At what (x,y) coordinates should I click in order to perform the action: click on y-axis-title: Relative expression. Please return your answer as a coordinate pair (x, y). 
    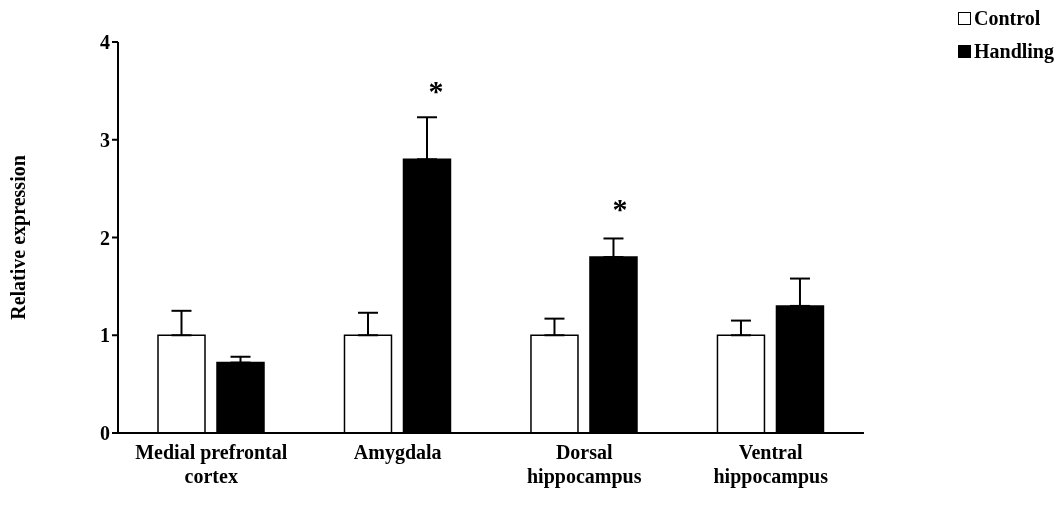
    Looking at the image, I should click on (19, 237).